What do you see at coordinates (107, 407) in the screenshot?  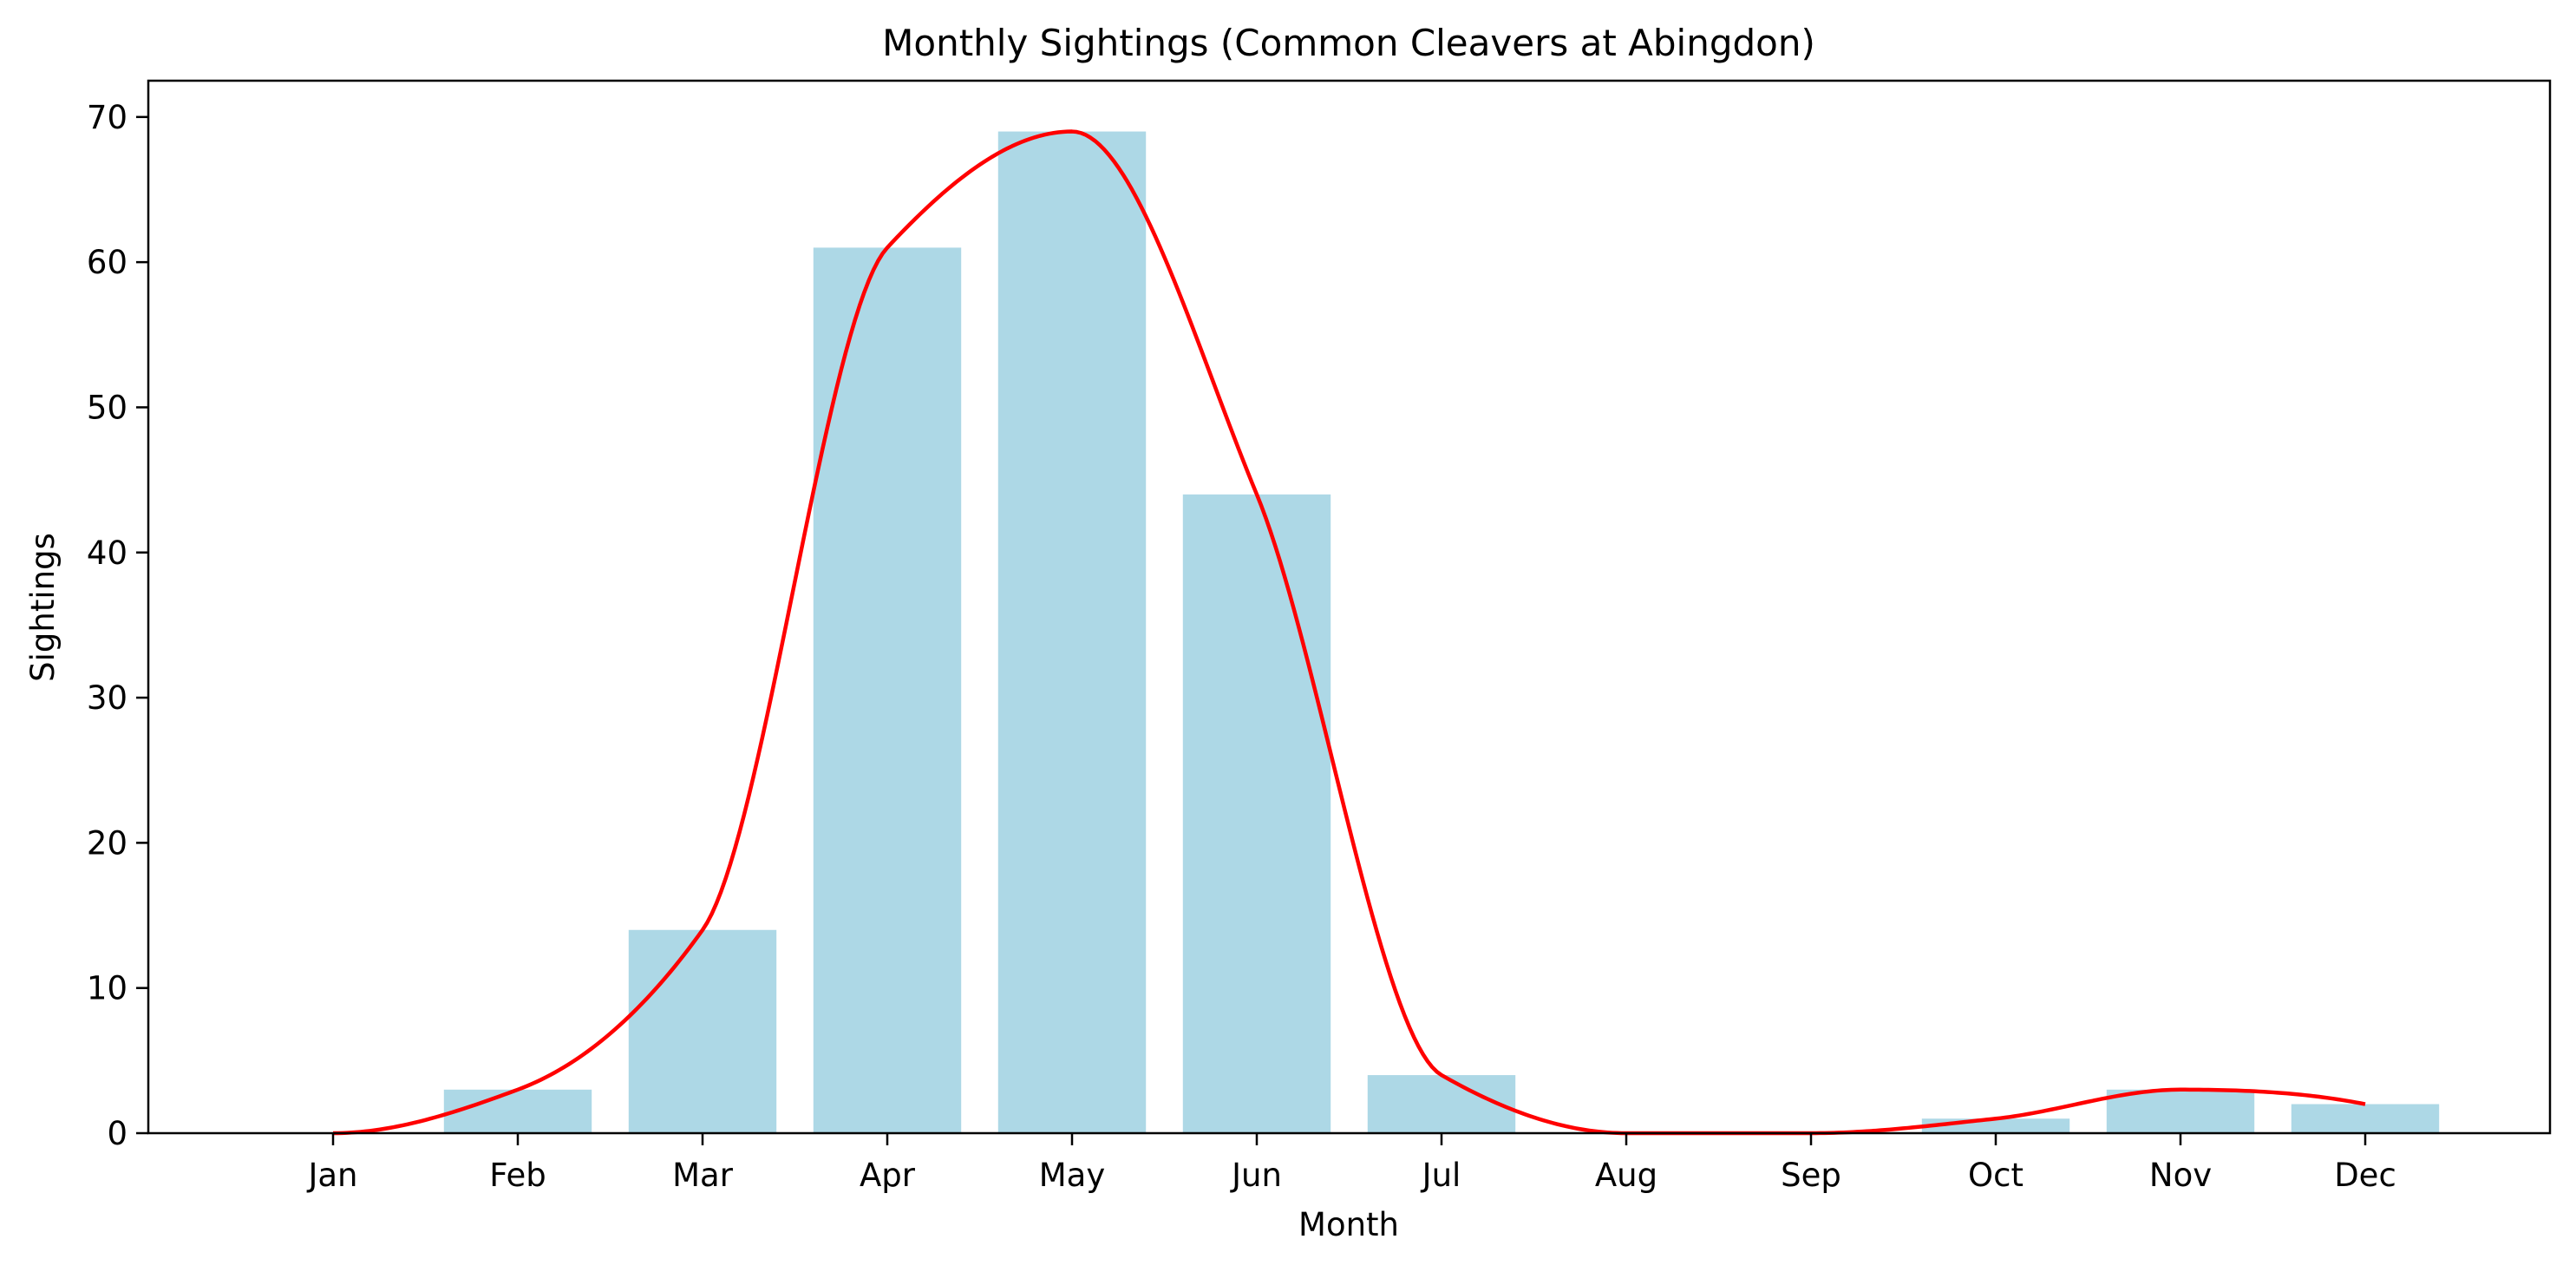 I see `y-tick-label-50: 50` at bounding box center [107, 407].